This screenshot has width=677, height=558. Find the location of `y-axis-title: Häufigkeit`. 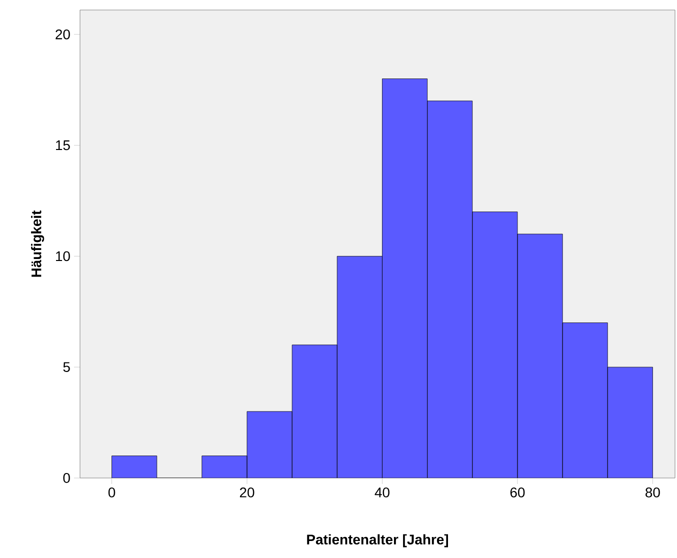

y-axis-title: Häufigkeit is located at coordinates (37, 243).